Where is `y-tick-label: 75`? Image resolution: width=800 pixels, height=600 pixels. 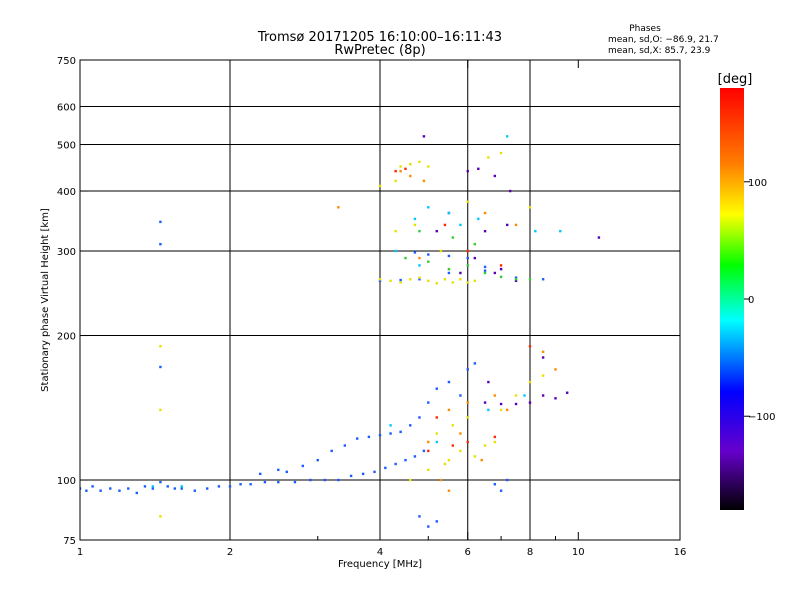
y-tick-label: 75 is located at coordinates (69, 541).